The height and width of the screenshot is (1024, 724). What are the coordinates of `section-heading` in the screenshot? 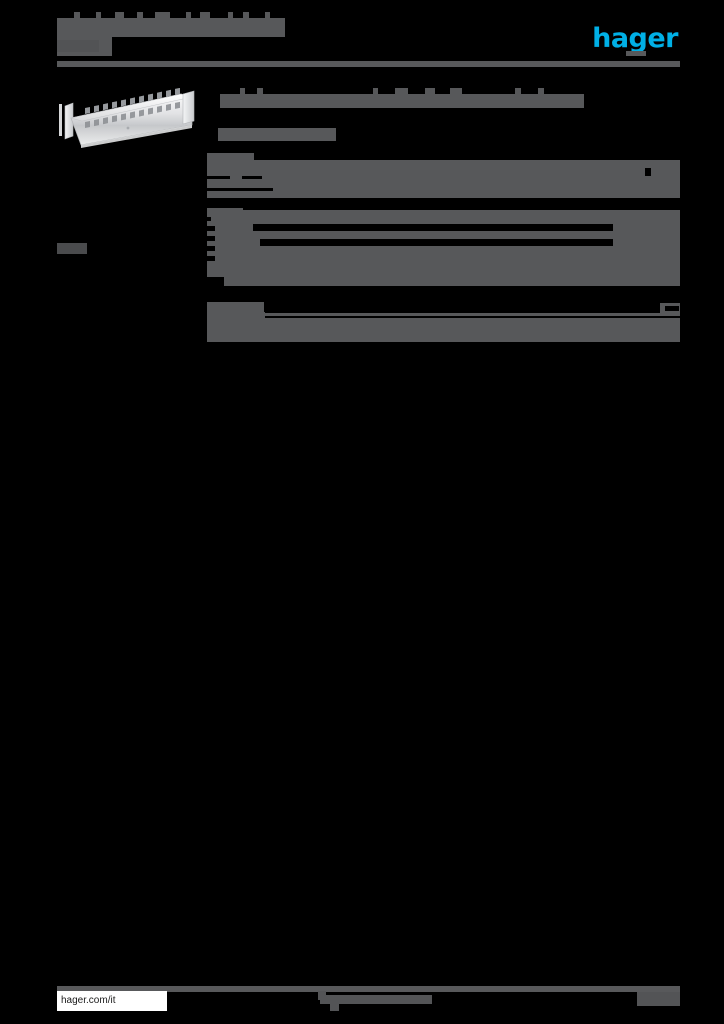 It's located at (402, 101).